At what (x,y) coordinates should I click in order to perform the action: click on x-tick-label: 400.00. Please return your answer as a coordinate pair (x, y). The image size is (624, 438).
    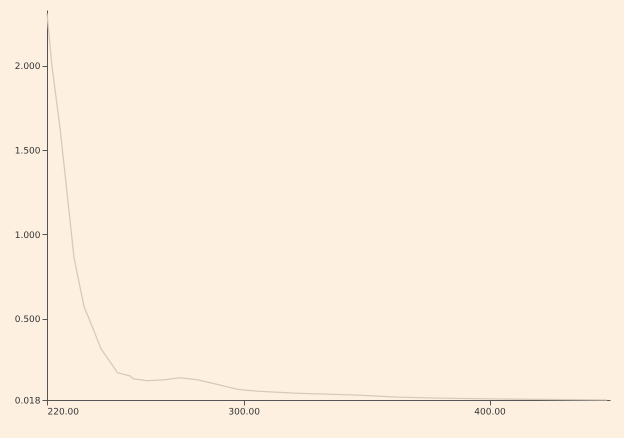
    Looking at the image, I should click on (490, 413).